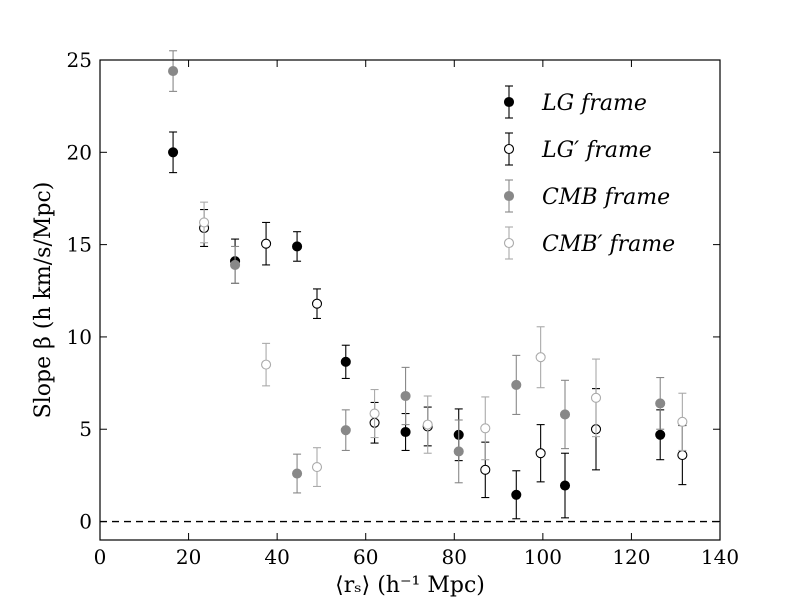 This screenshot has height=600, width=800. What do you see at coordinates (631, 557) in the screenshot?
I see `x-tick-label: 120` at bounding box center [631, 557].